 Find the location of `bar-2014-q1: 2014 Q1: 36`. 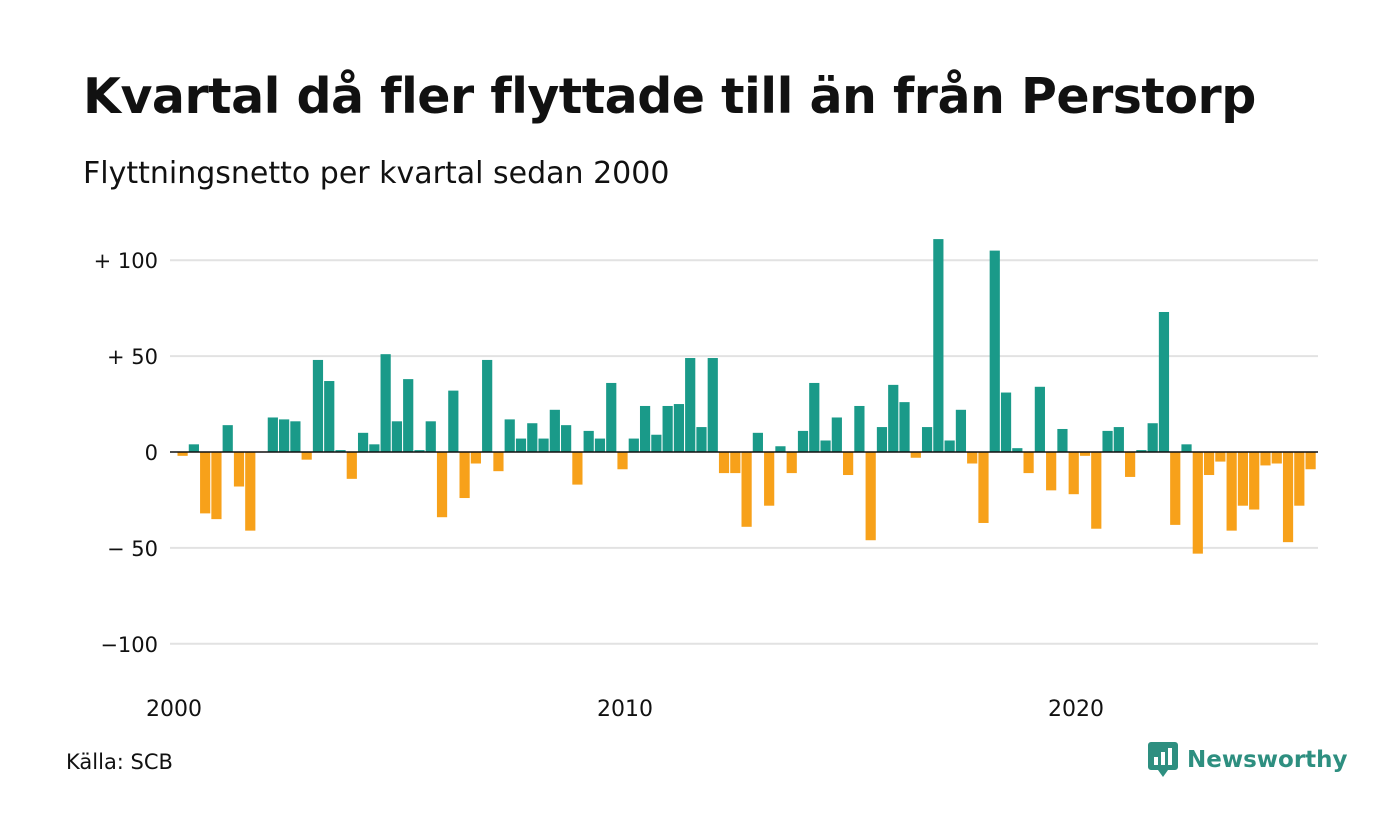

bar-2014-q1: 2014 Q1: 36 is located at coordinates (814, 417).